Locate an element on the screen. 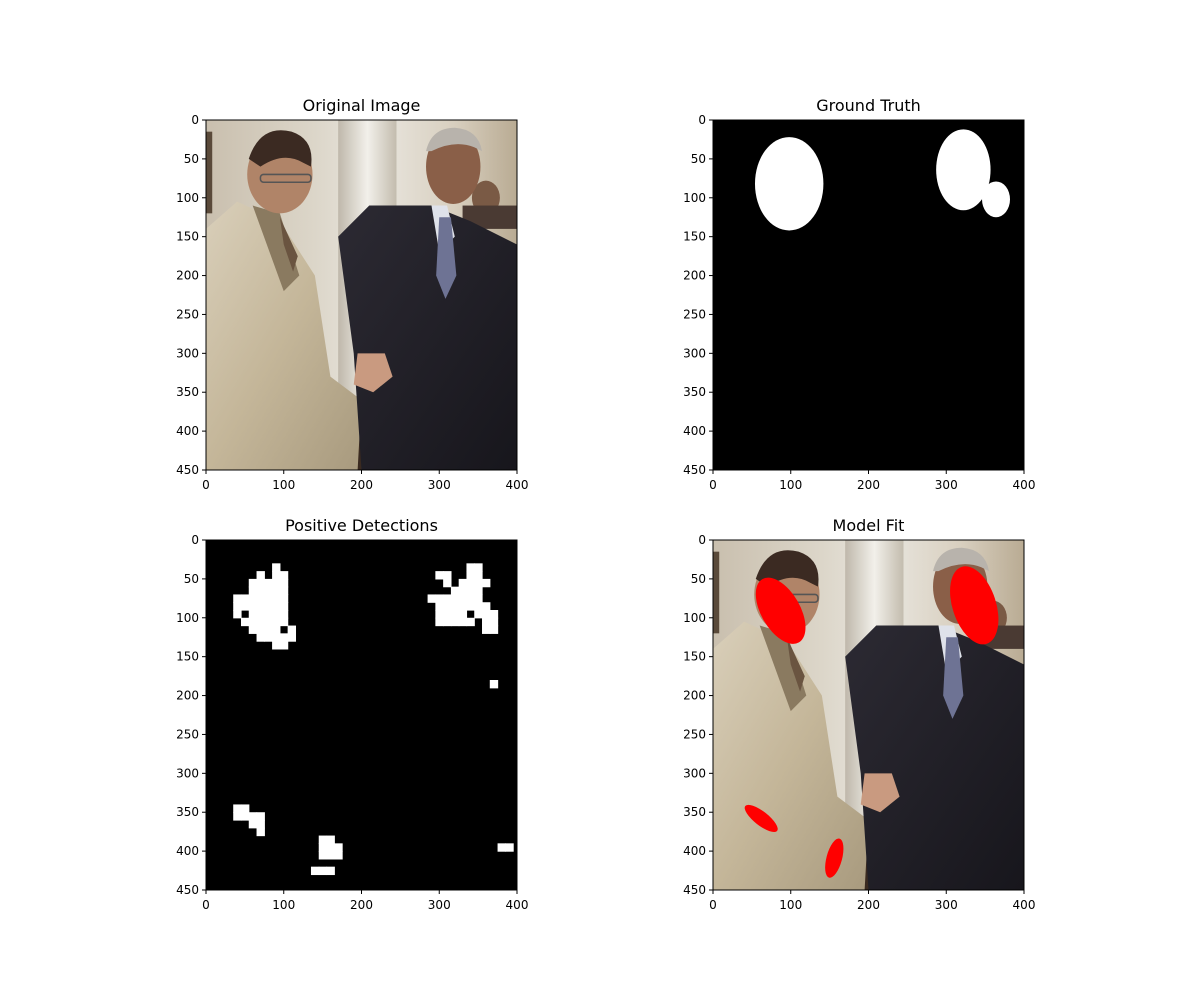  x-tick-label: 200 is located at coordinates (361, 905).